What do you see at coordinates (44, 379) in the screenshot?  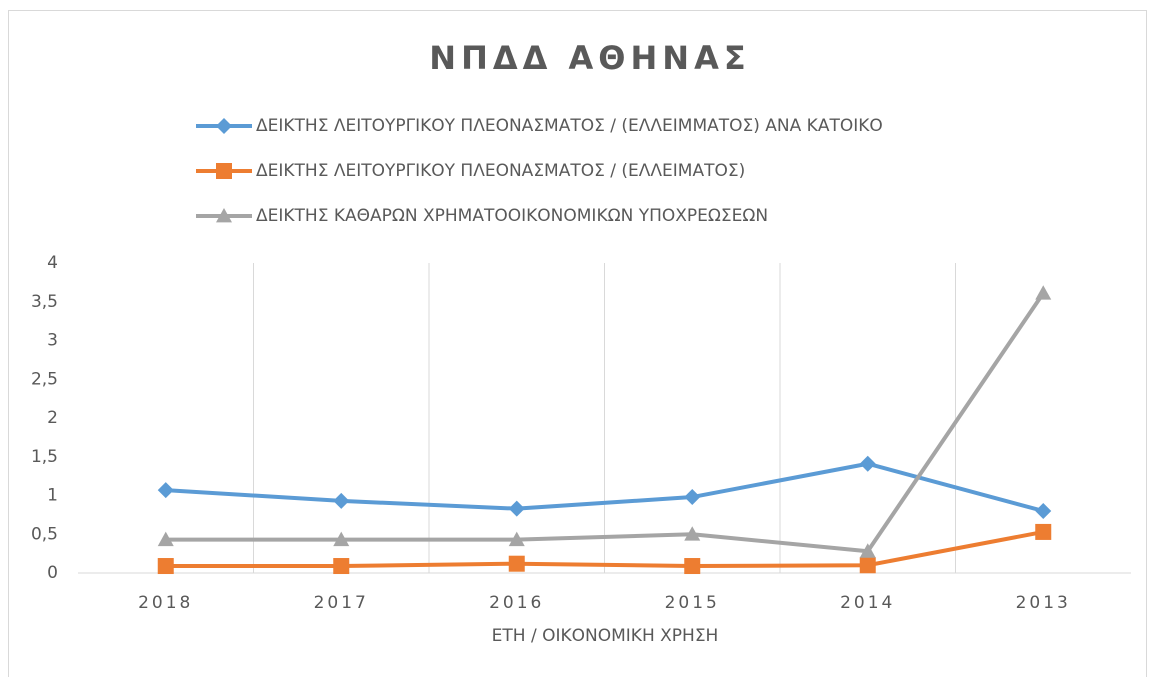 I see `y-tick-label: 2,5` at bounding box center [44, 379].